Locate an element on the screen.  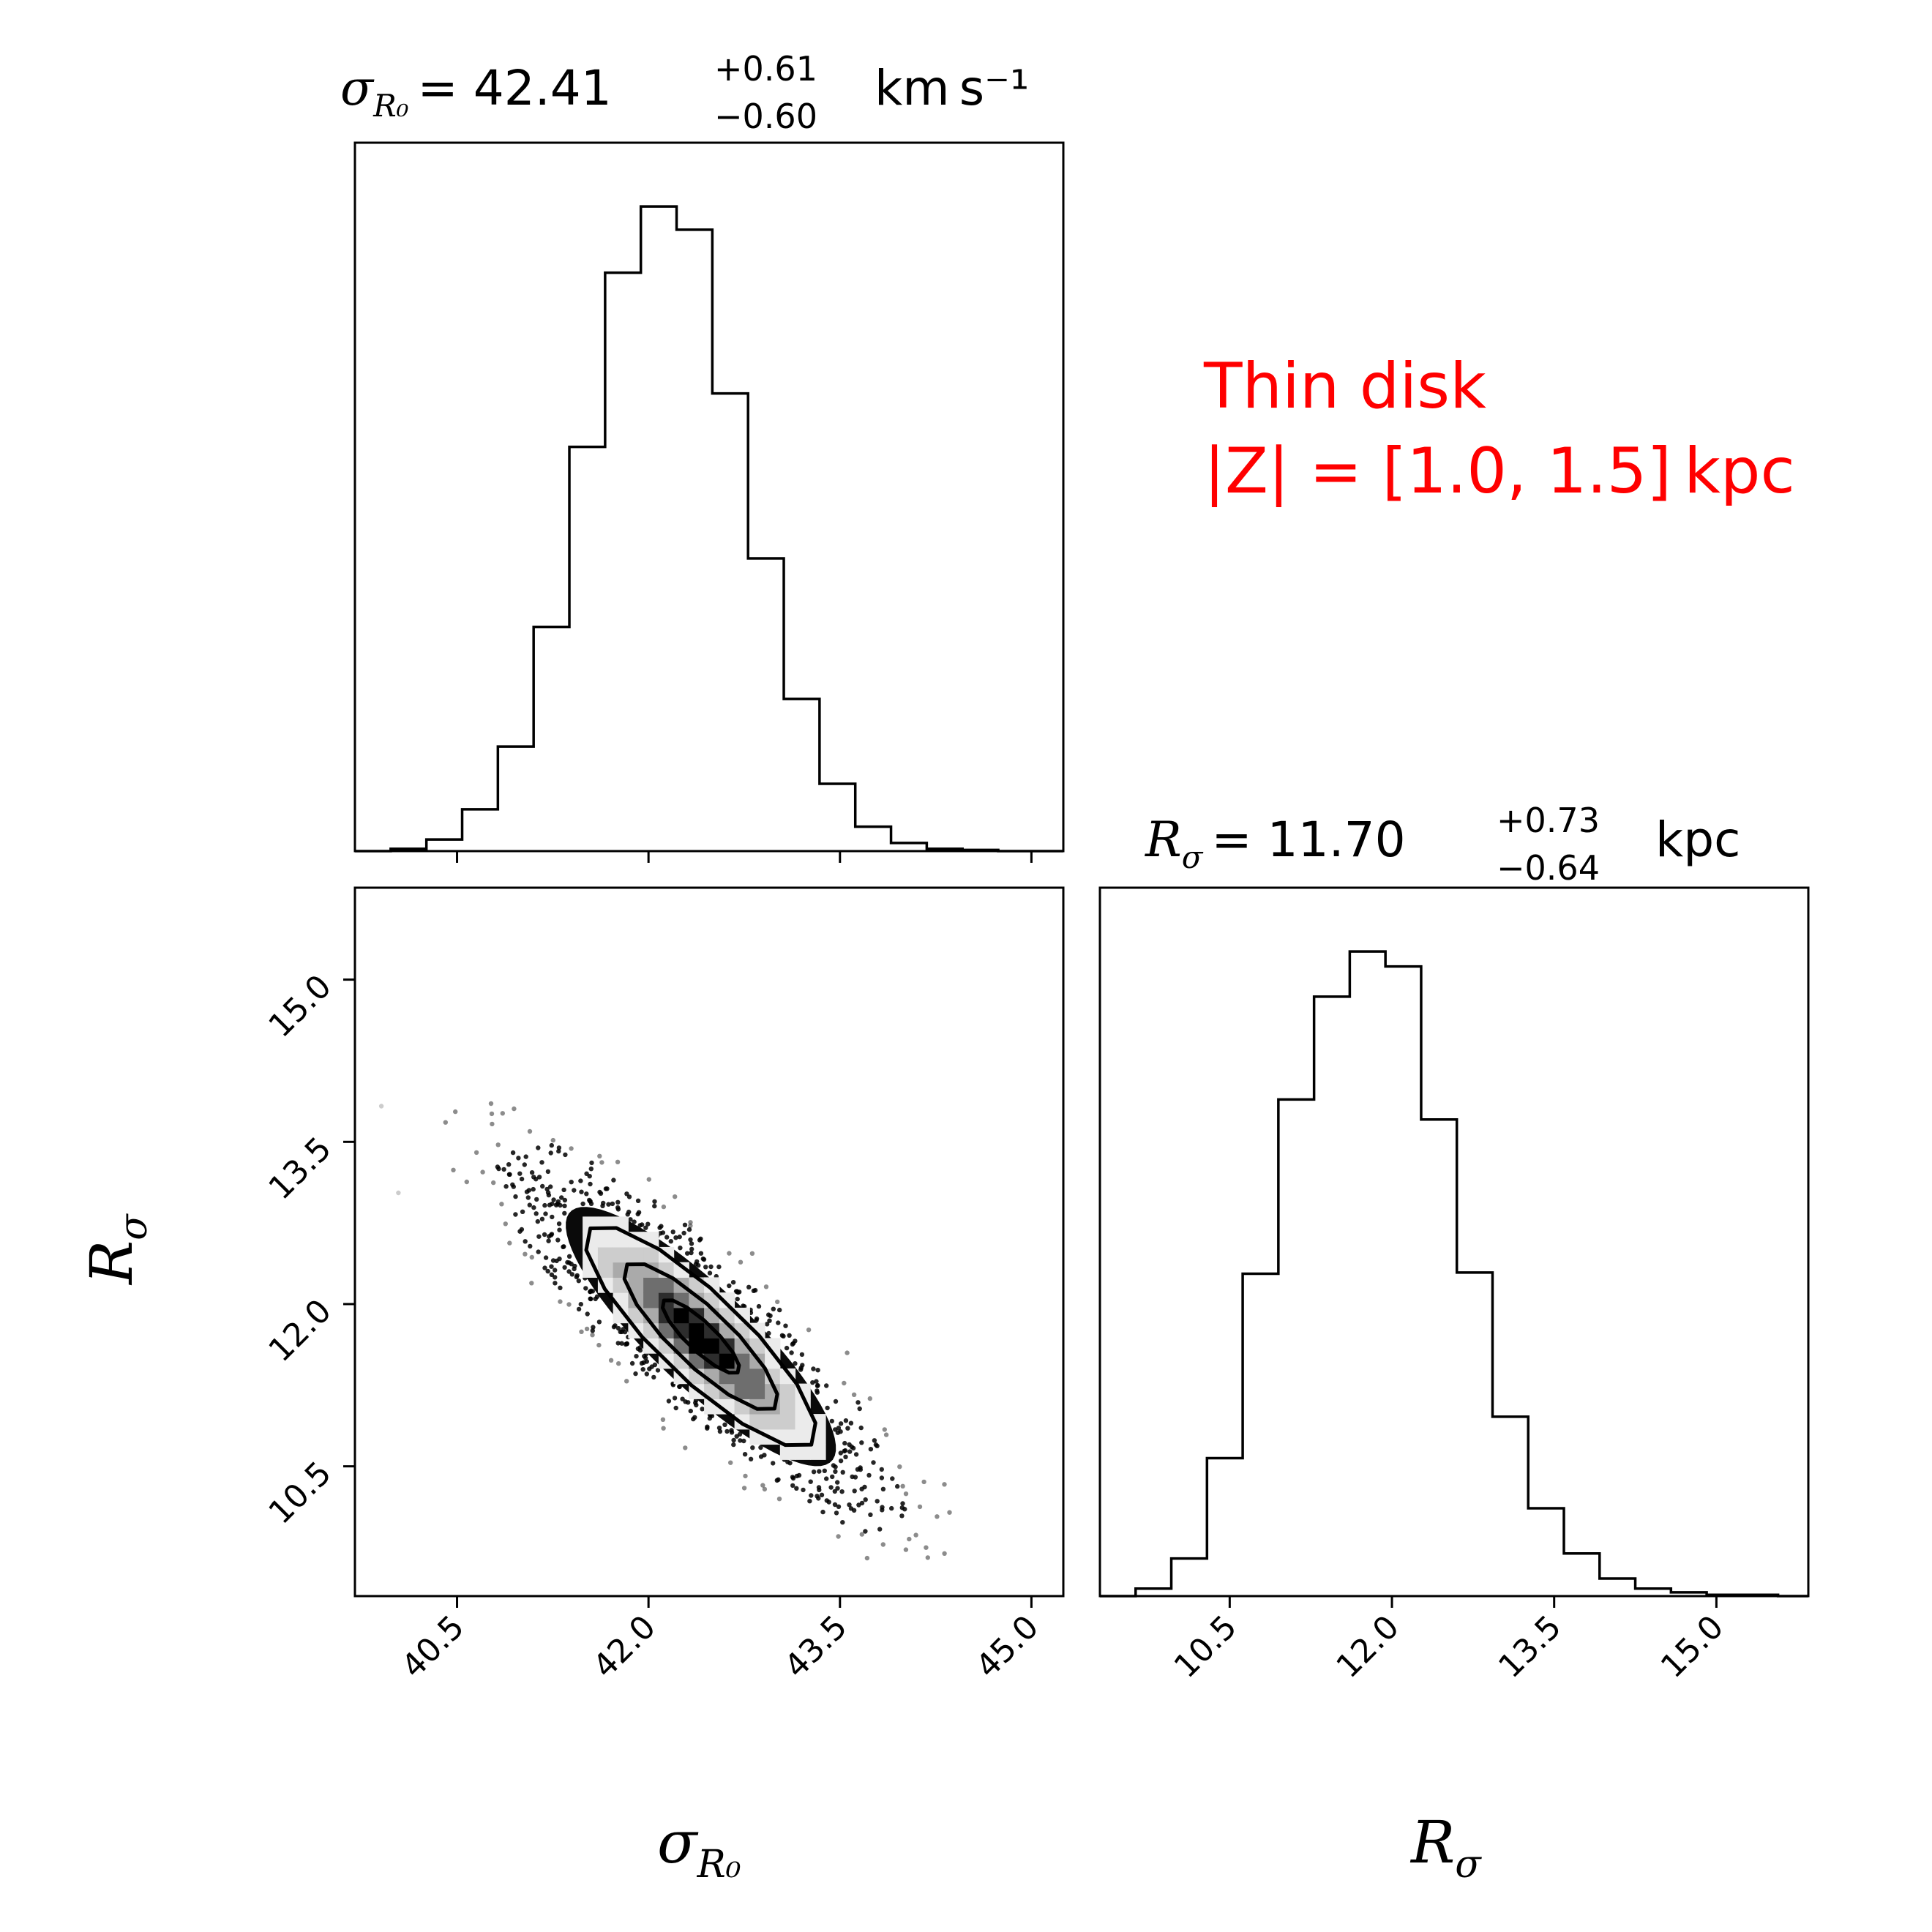
title-sigma-r0-upper-err: +0.61 is located at coordinates (765, 69).